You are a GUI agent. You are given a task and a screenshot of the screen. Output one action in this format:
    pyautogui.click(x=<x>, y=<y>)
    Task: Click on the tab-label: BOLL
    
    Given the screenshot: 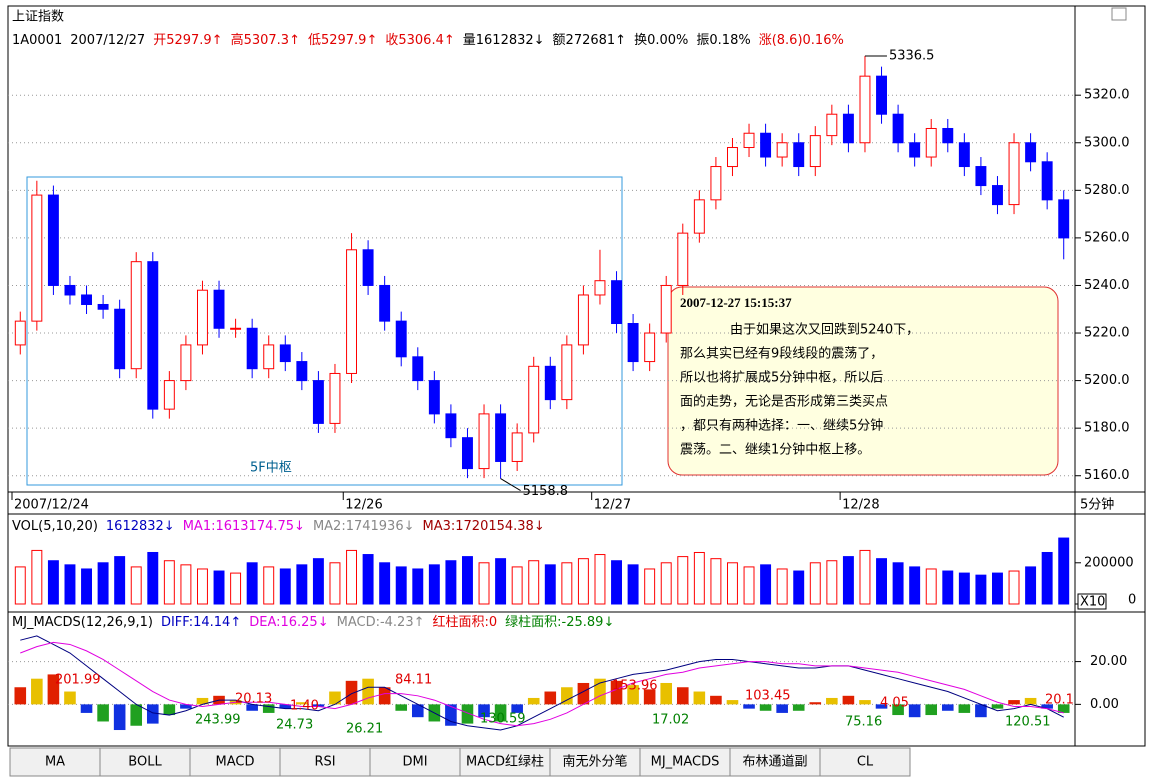 What is the action you would take?
    pyautogui.click(x=145, y=762)
    